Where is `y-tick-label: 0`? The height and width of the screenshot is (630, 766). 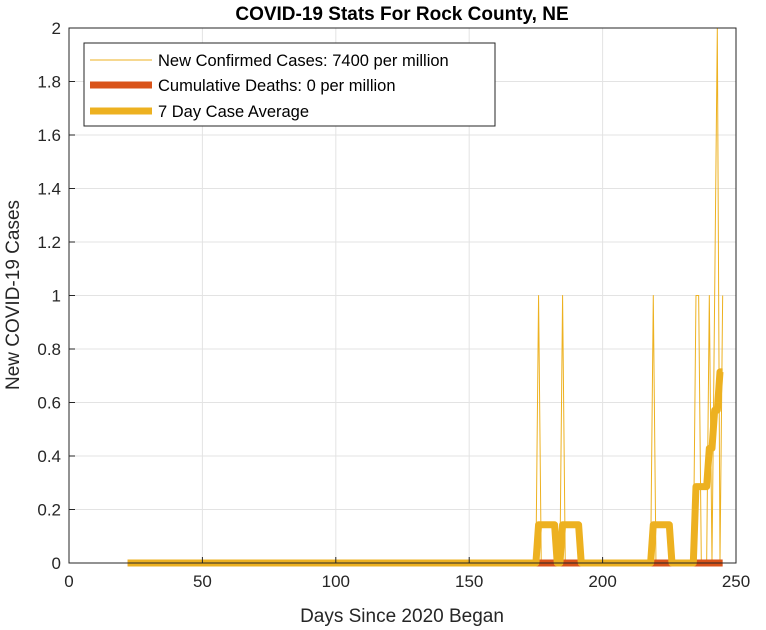 y-tick-label: 0 is located at coordinates (56, 563).